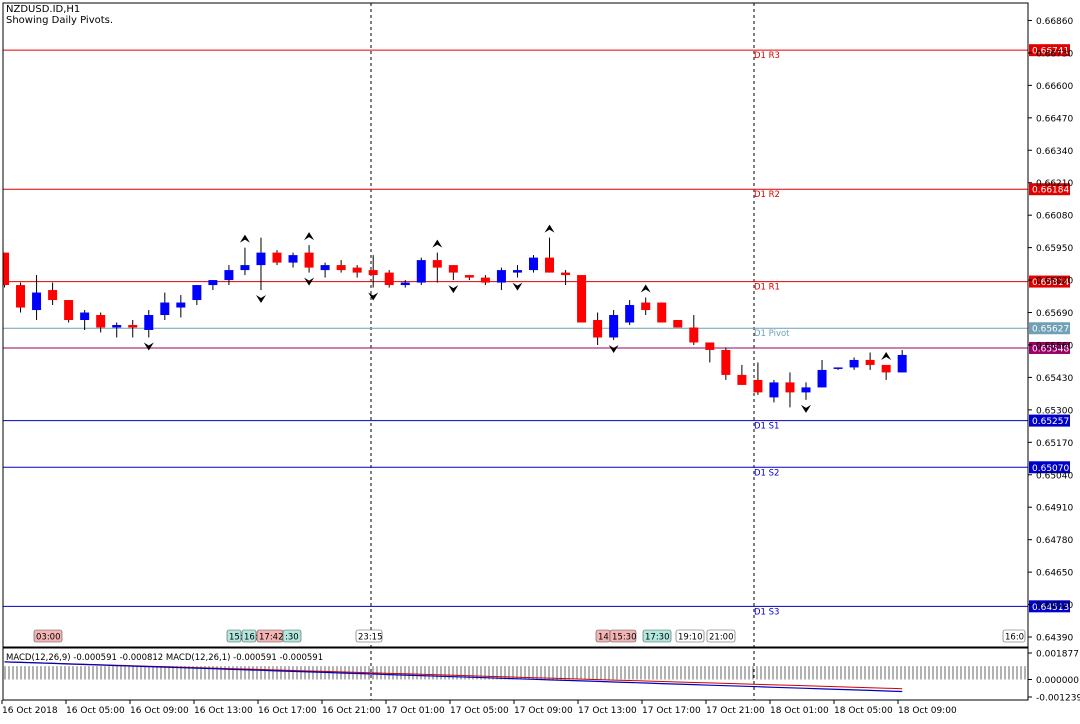 The image size is (1080, 724). What do you see at coordinates (287, 711) in the screenshot?
I see `time-tick-label: 16 Oct 17:00` at bounding box center [287, 711].